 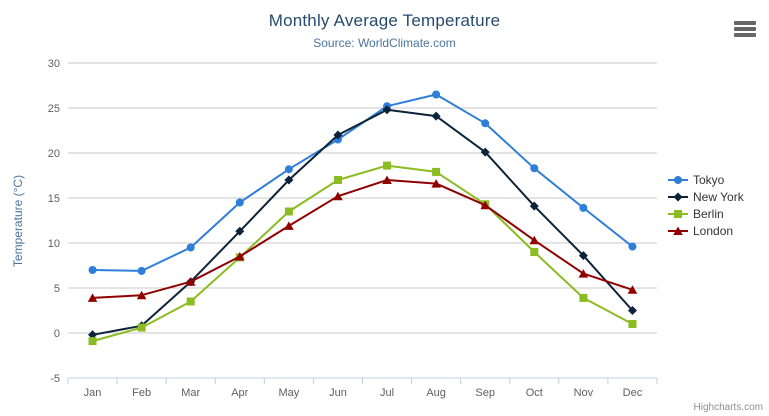 I want to click on y-axis-tick-label: 0, so click(x=57, y=334).